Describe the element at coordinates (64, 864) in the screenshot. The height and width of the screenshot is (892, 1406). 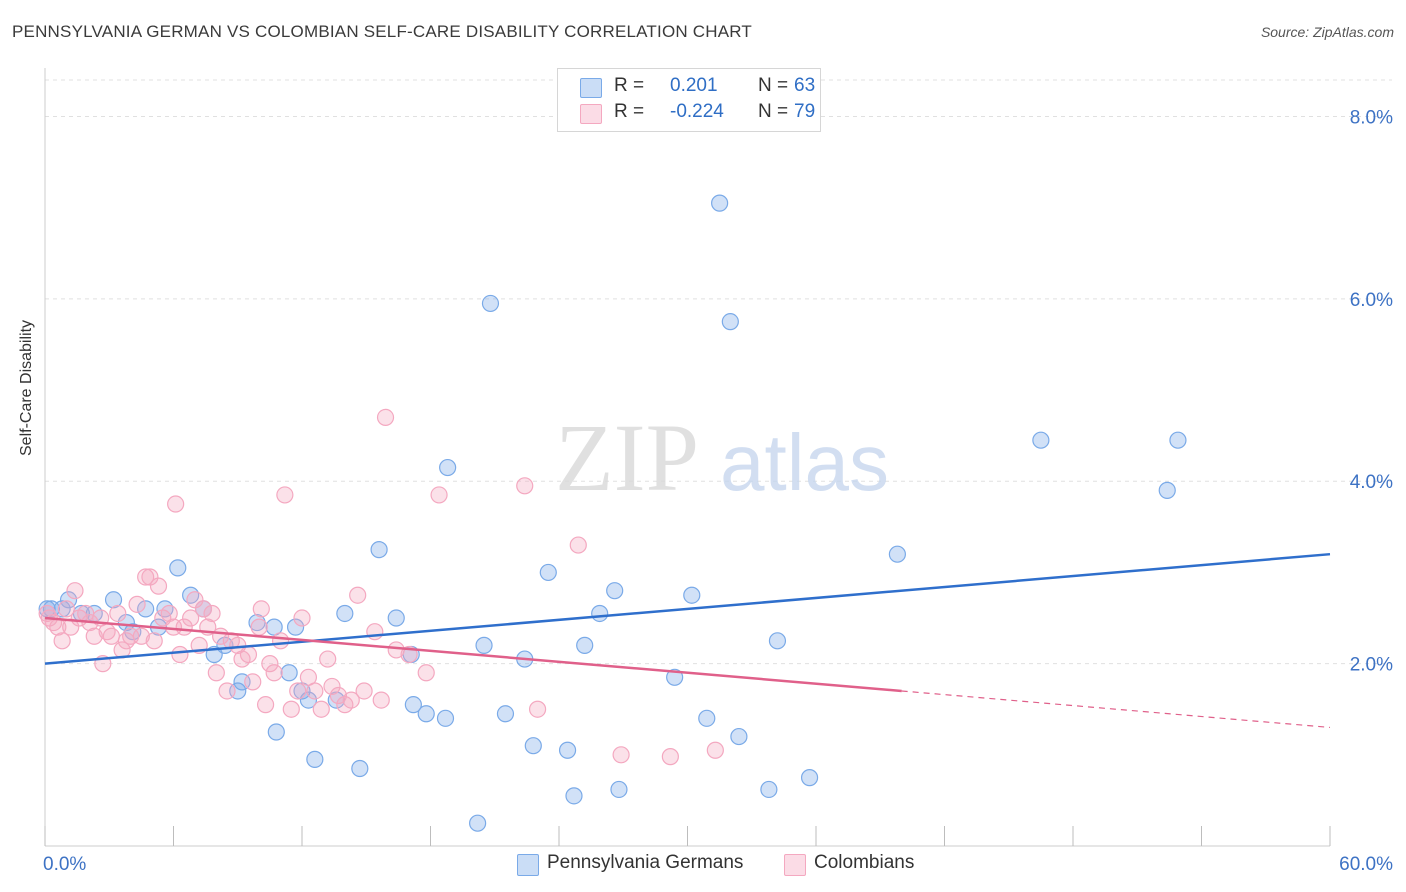
I see `x-tick-label: 0.0%` at that location.